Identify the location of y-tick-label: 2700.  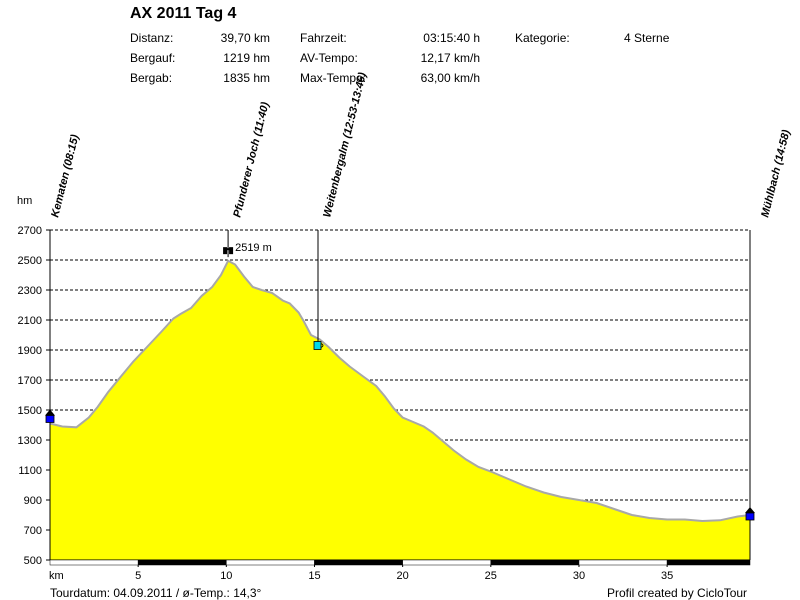
(30, 231).